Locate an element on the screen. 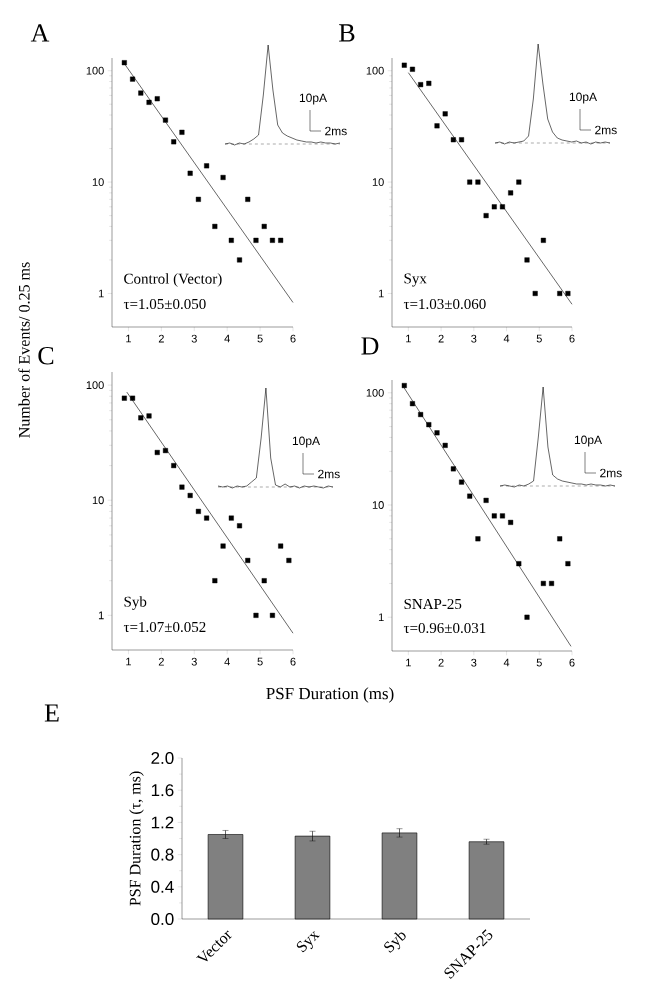 The height and width of the screenshot is (1004, 645). y-tick-label: 2.0 is located at coordinates (162, 758).